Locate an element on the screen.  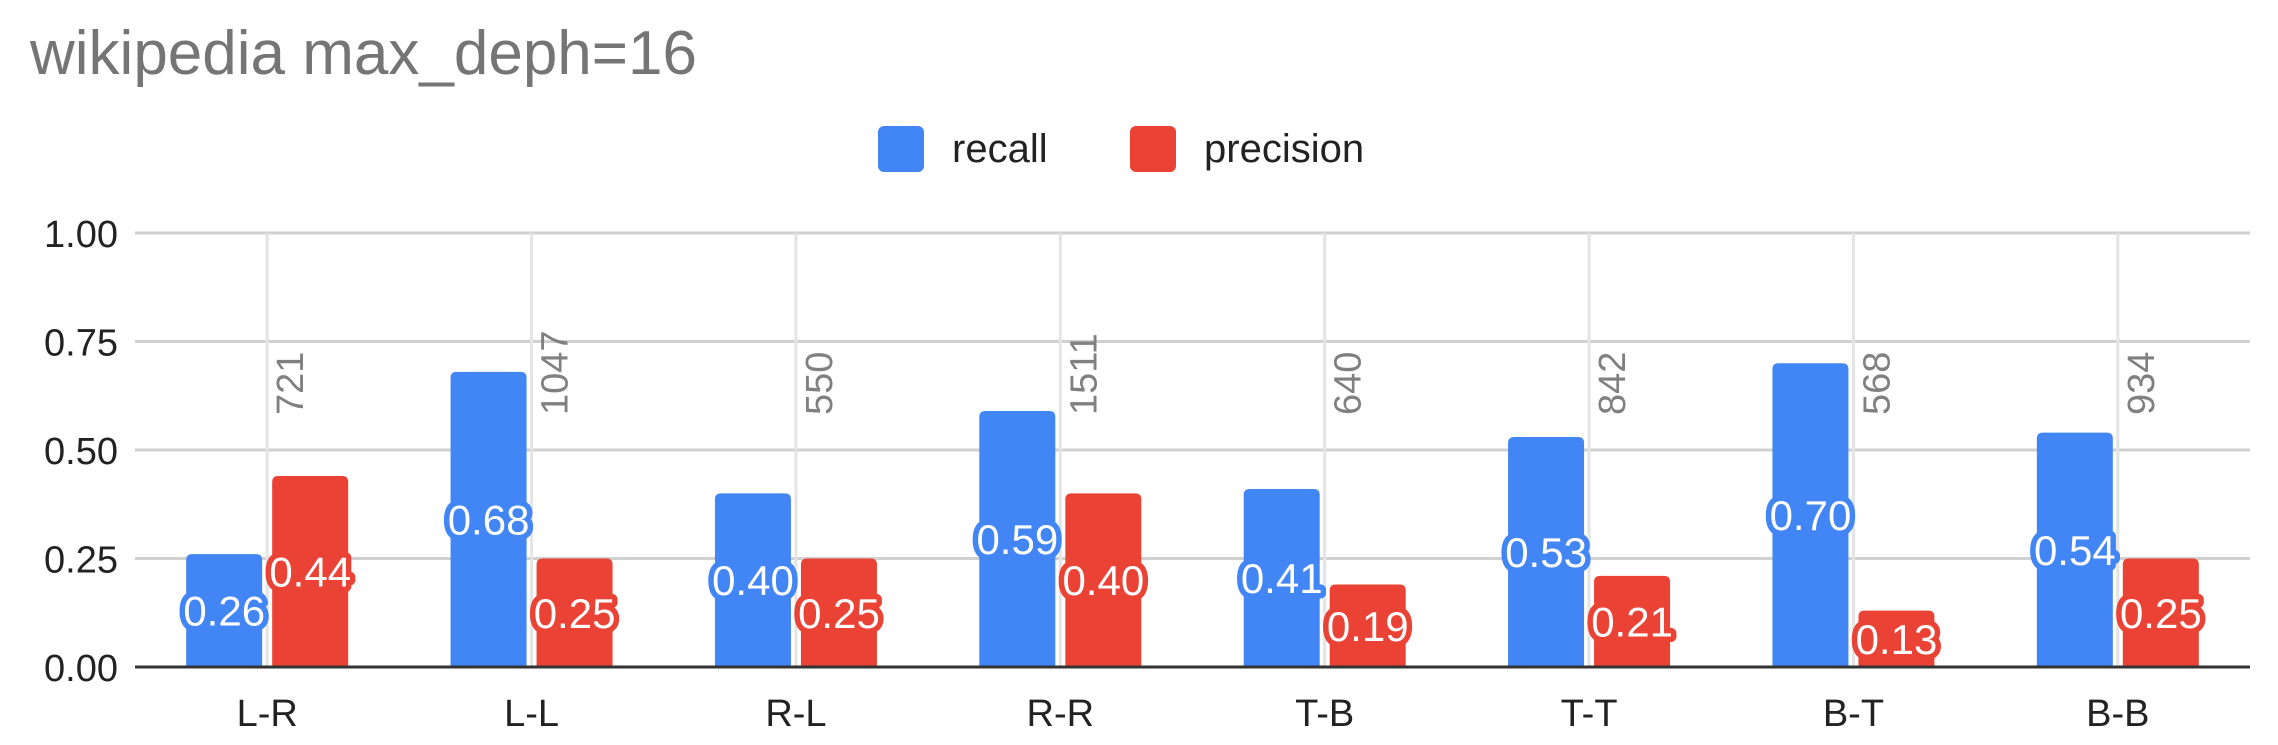
data-label-precision: 0.13 is located at coordinates (1897, 639).